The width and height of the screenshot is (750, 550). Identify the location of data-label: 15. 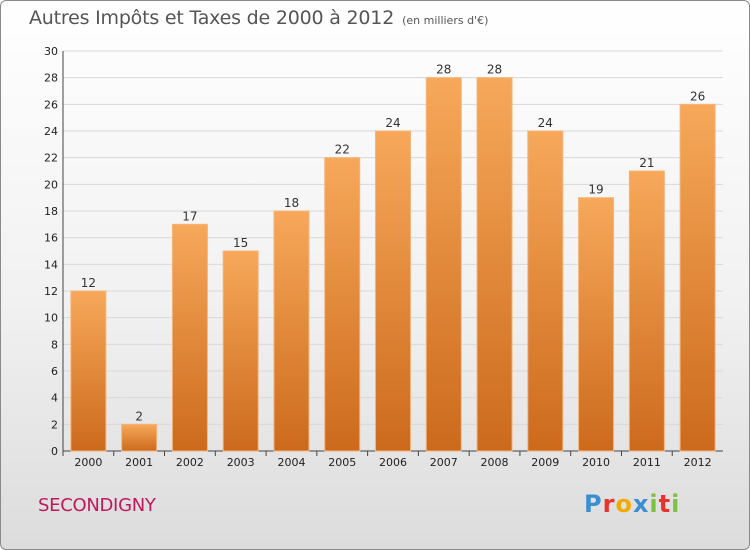
(240, 243).